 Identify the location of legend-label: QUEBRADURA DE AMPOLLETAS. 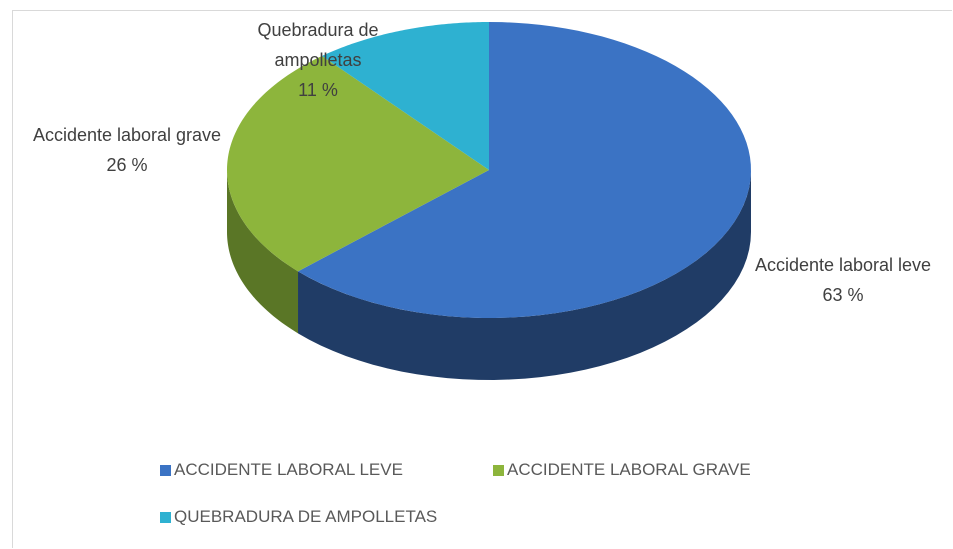
(306, 516).